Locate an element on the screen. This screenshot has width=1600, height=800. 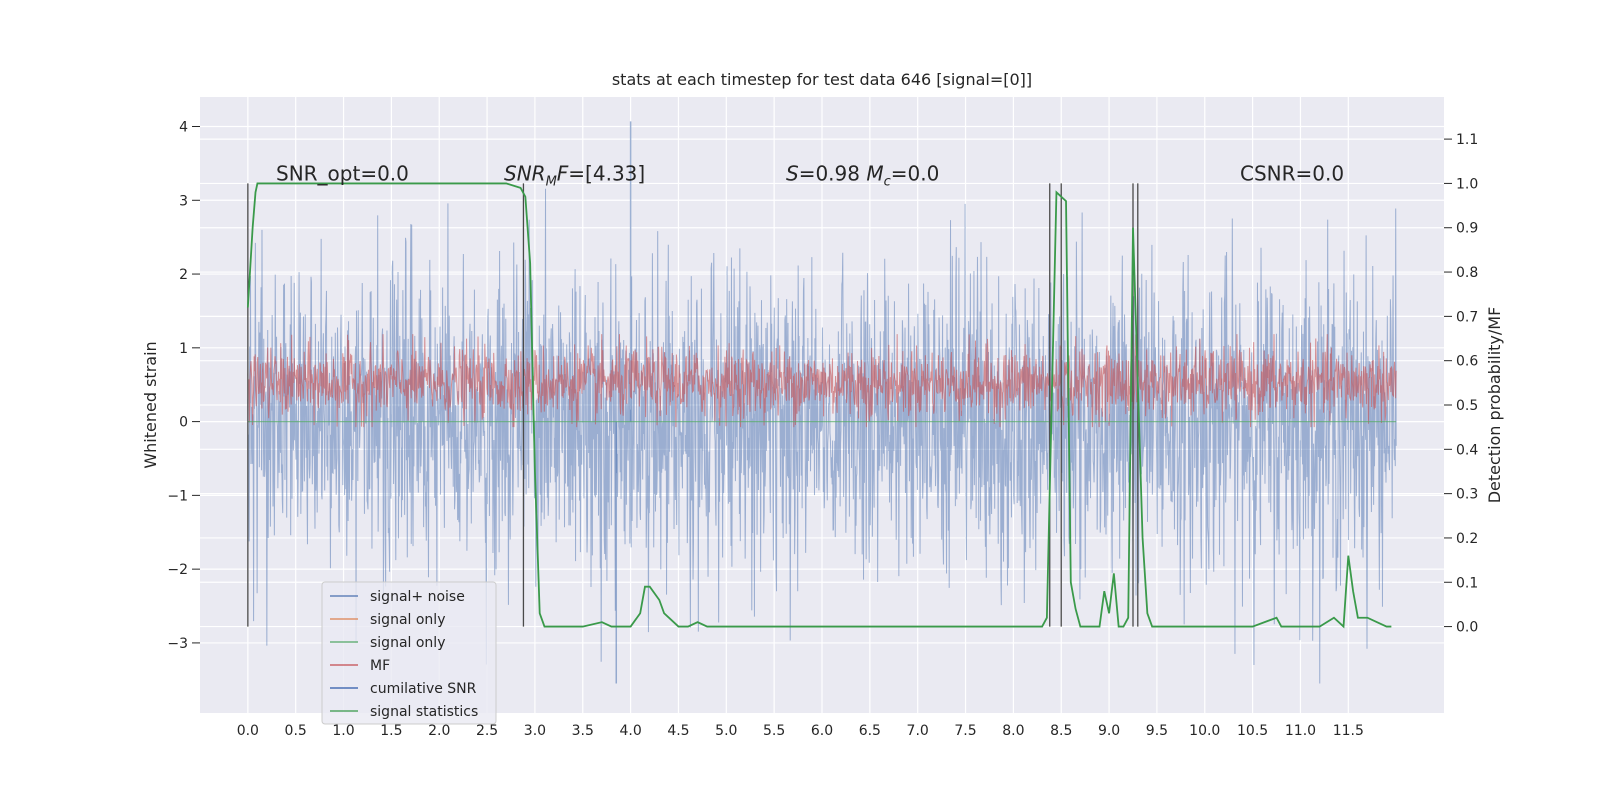
x-tick-label: 0.0 is located at coordinates (248, 731).